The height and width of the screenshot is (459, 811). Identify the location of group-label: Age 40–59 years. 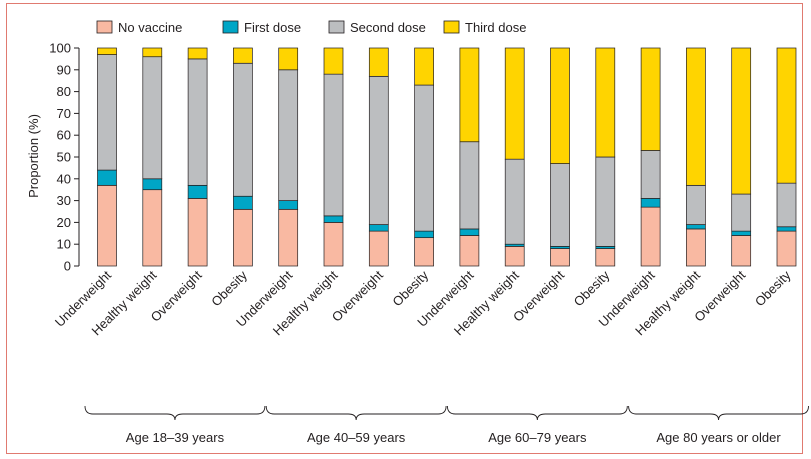
(356, 437).